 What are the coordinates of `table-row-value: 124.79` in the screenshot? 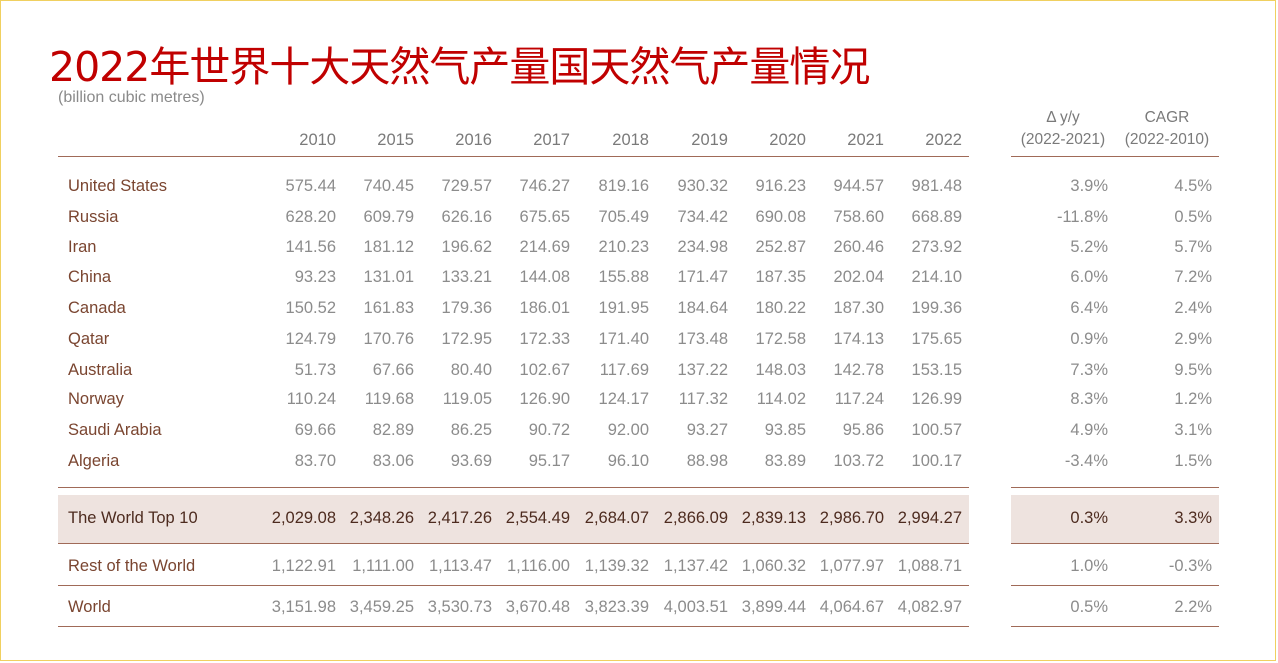 It's located at (310, 339).